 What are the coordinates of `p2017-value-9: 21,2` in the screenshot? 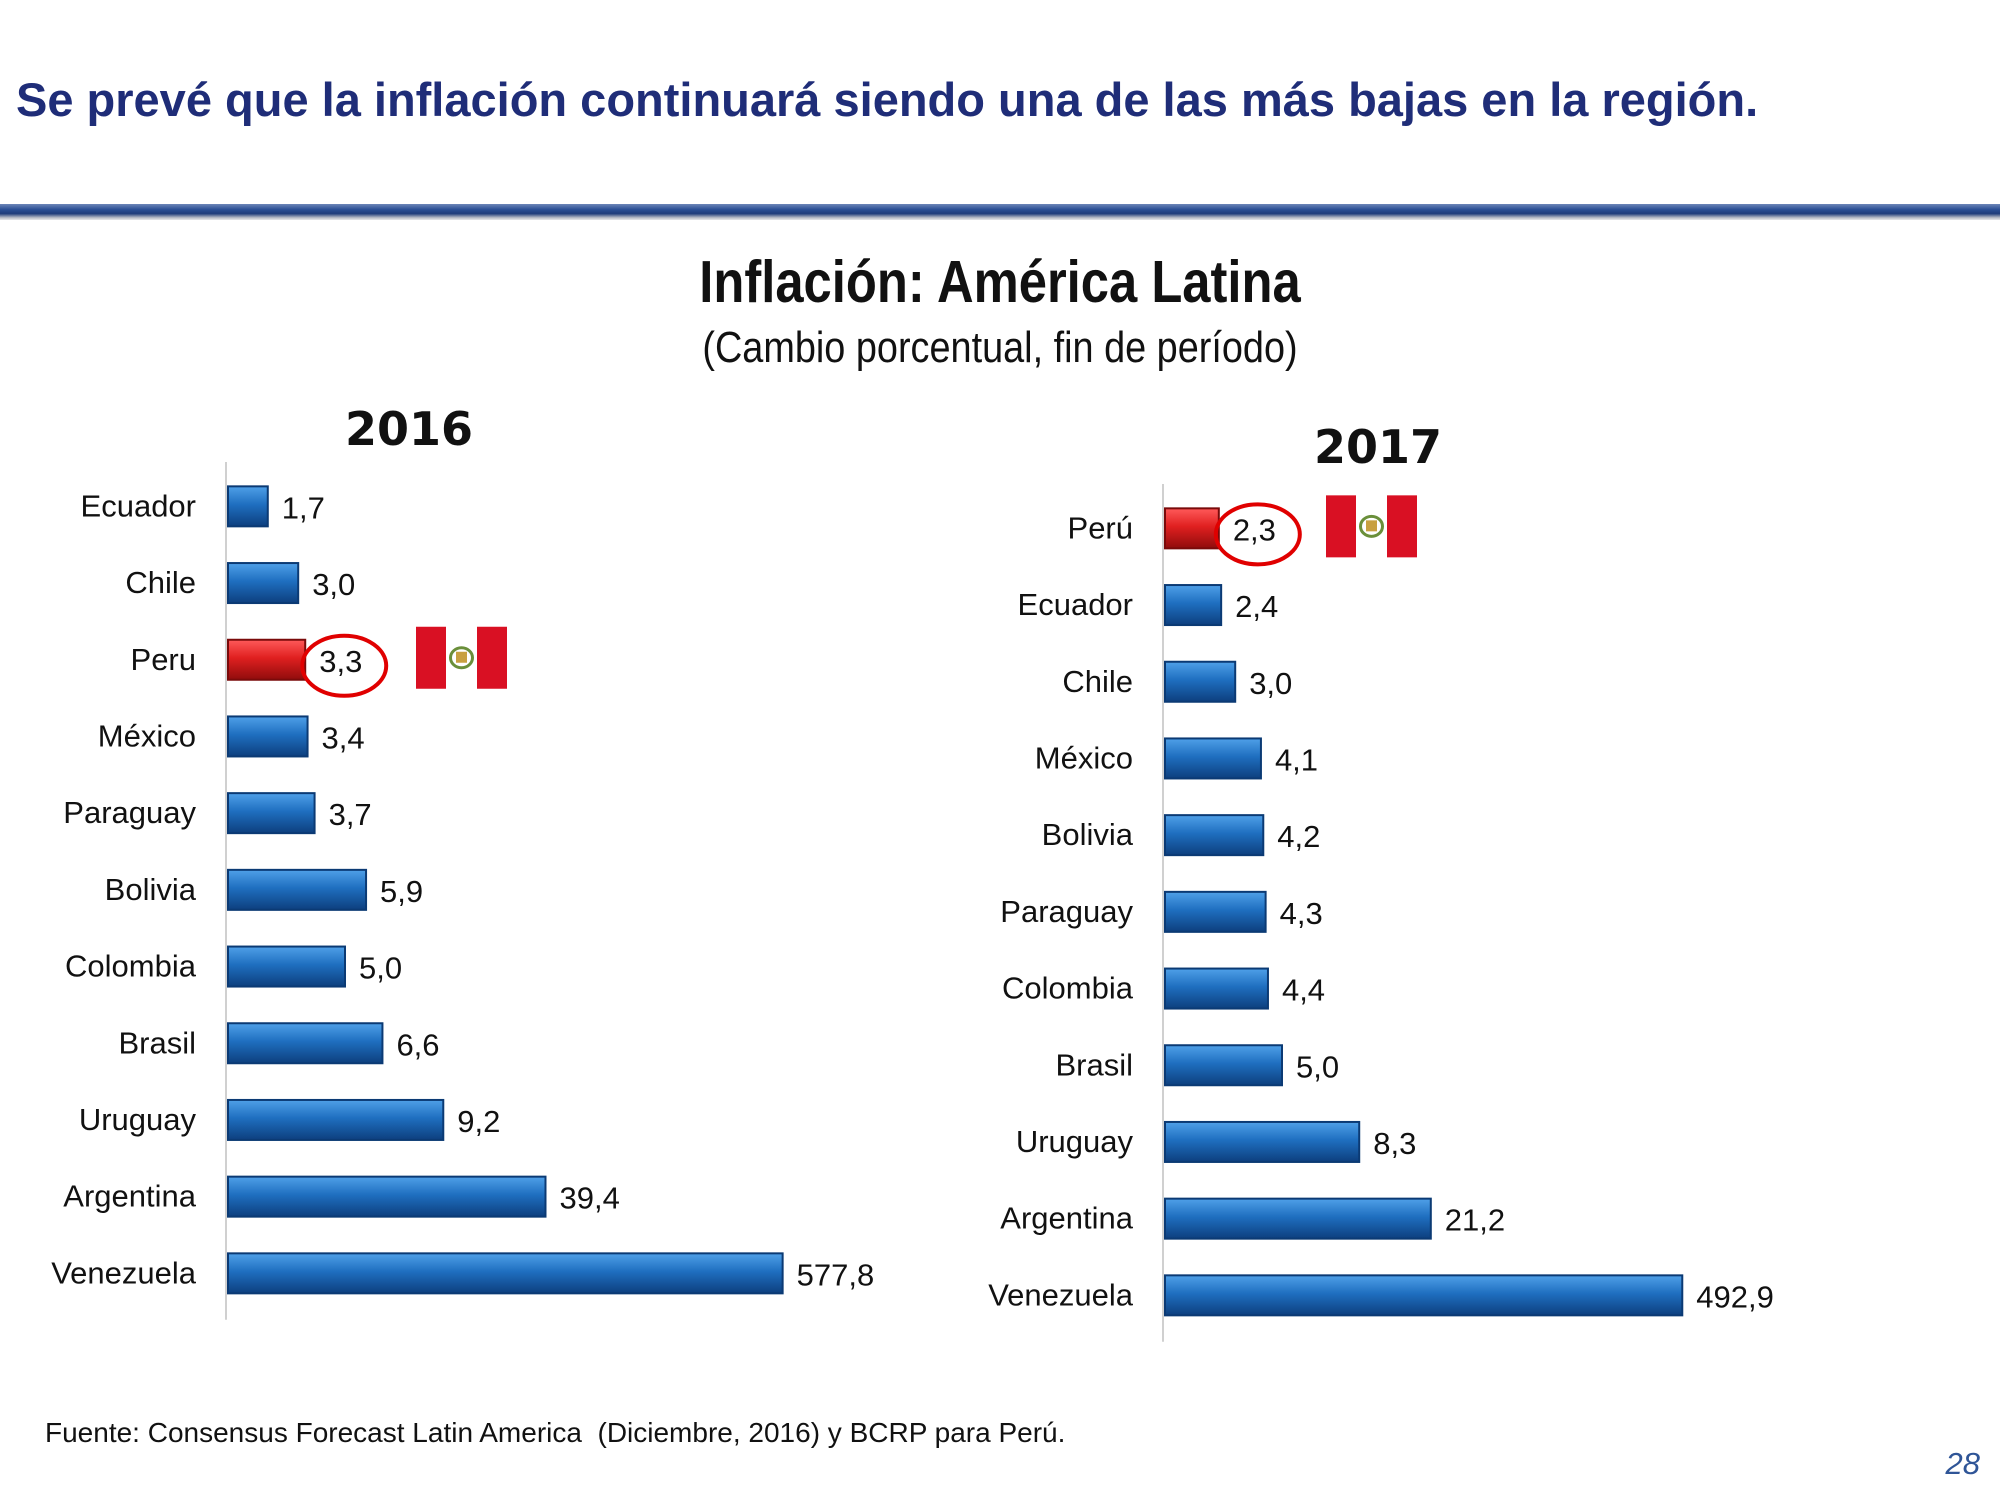 It's located at (1475, 1220).